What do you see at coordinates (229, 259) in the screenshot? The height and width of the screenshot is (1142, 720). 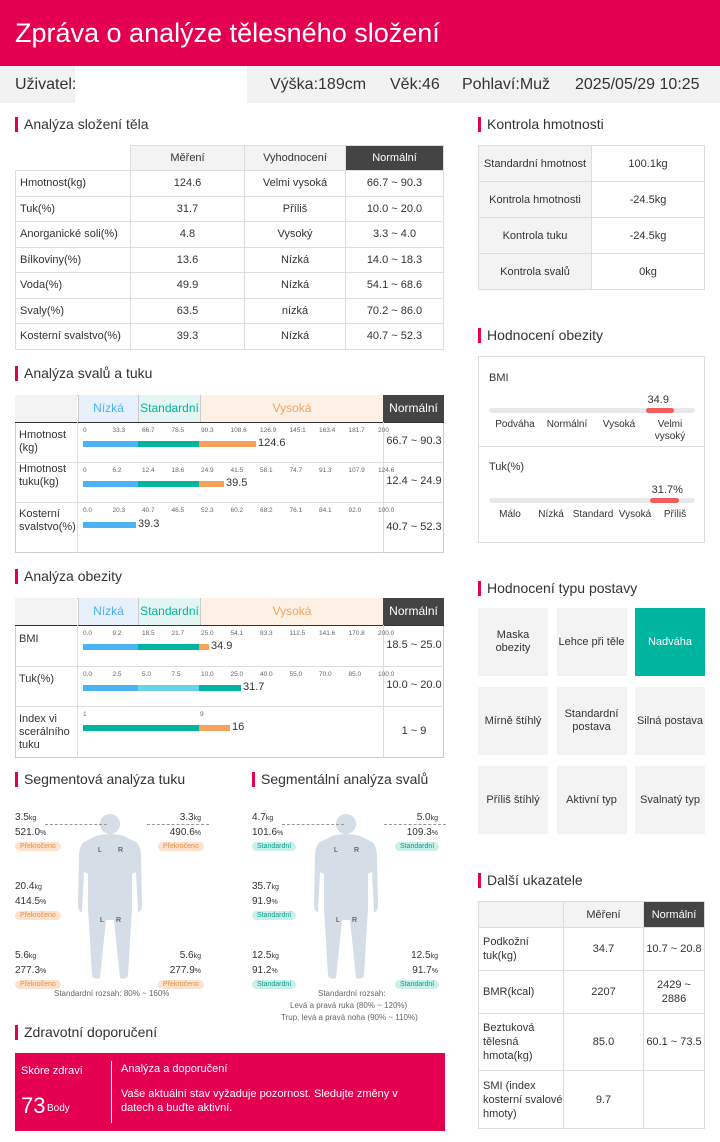 I see `composition-row: Bílkoviny(%) 13.6 Nízká 14.0 ~ 18.3` at bounding box center [229, 259].